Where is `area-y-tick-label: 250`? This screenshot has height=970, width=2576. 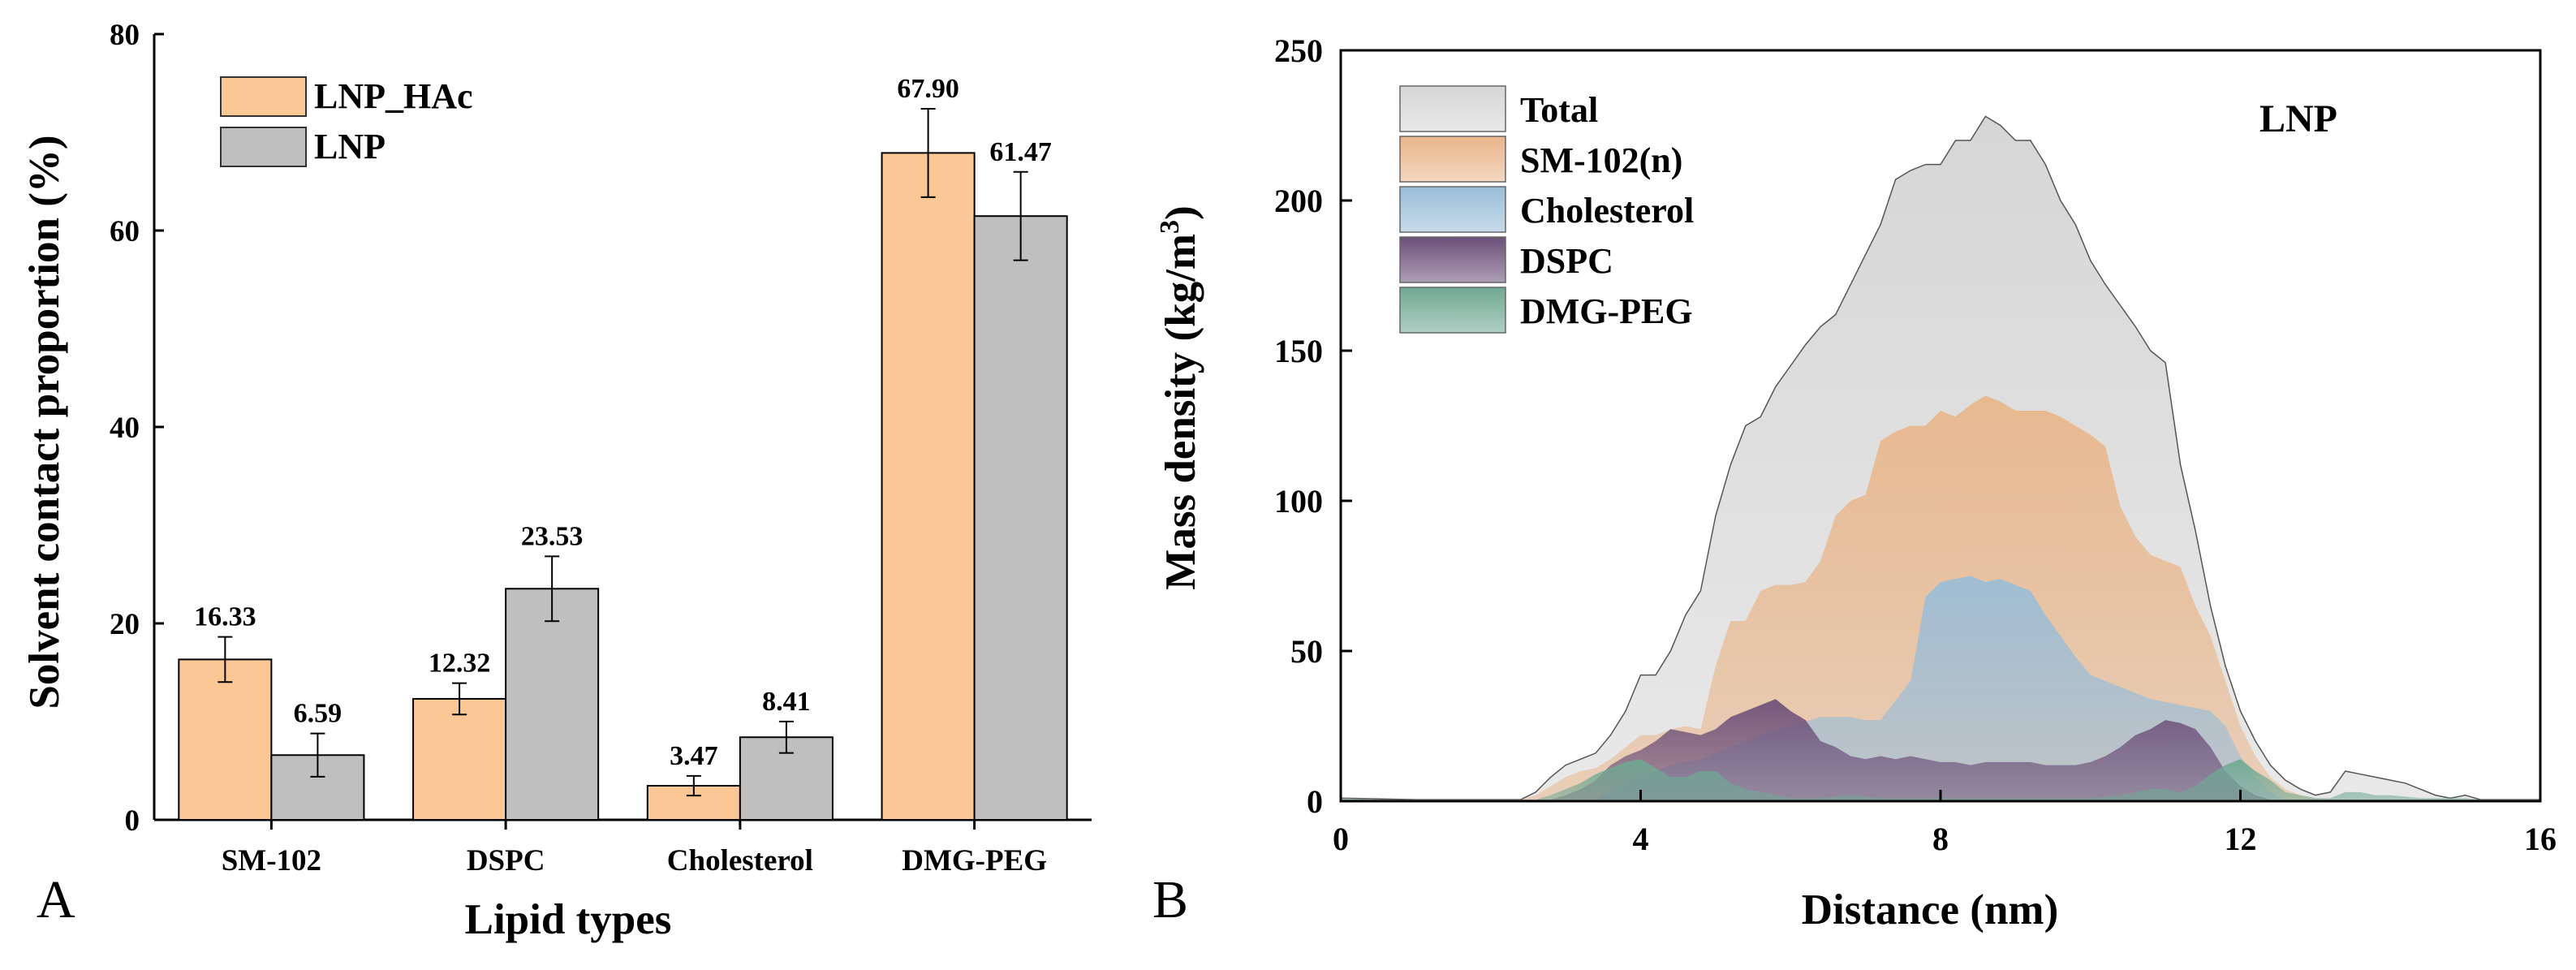
area-y-tick-label: 250 is located at coordinates (1298, 50).